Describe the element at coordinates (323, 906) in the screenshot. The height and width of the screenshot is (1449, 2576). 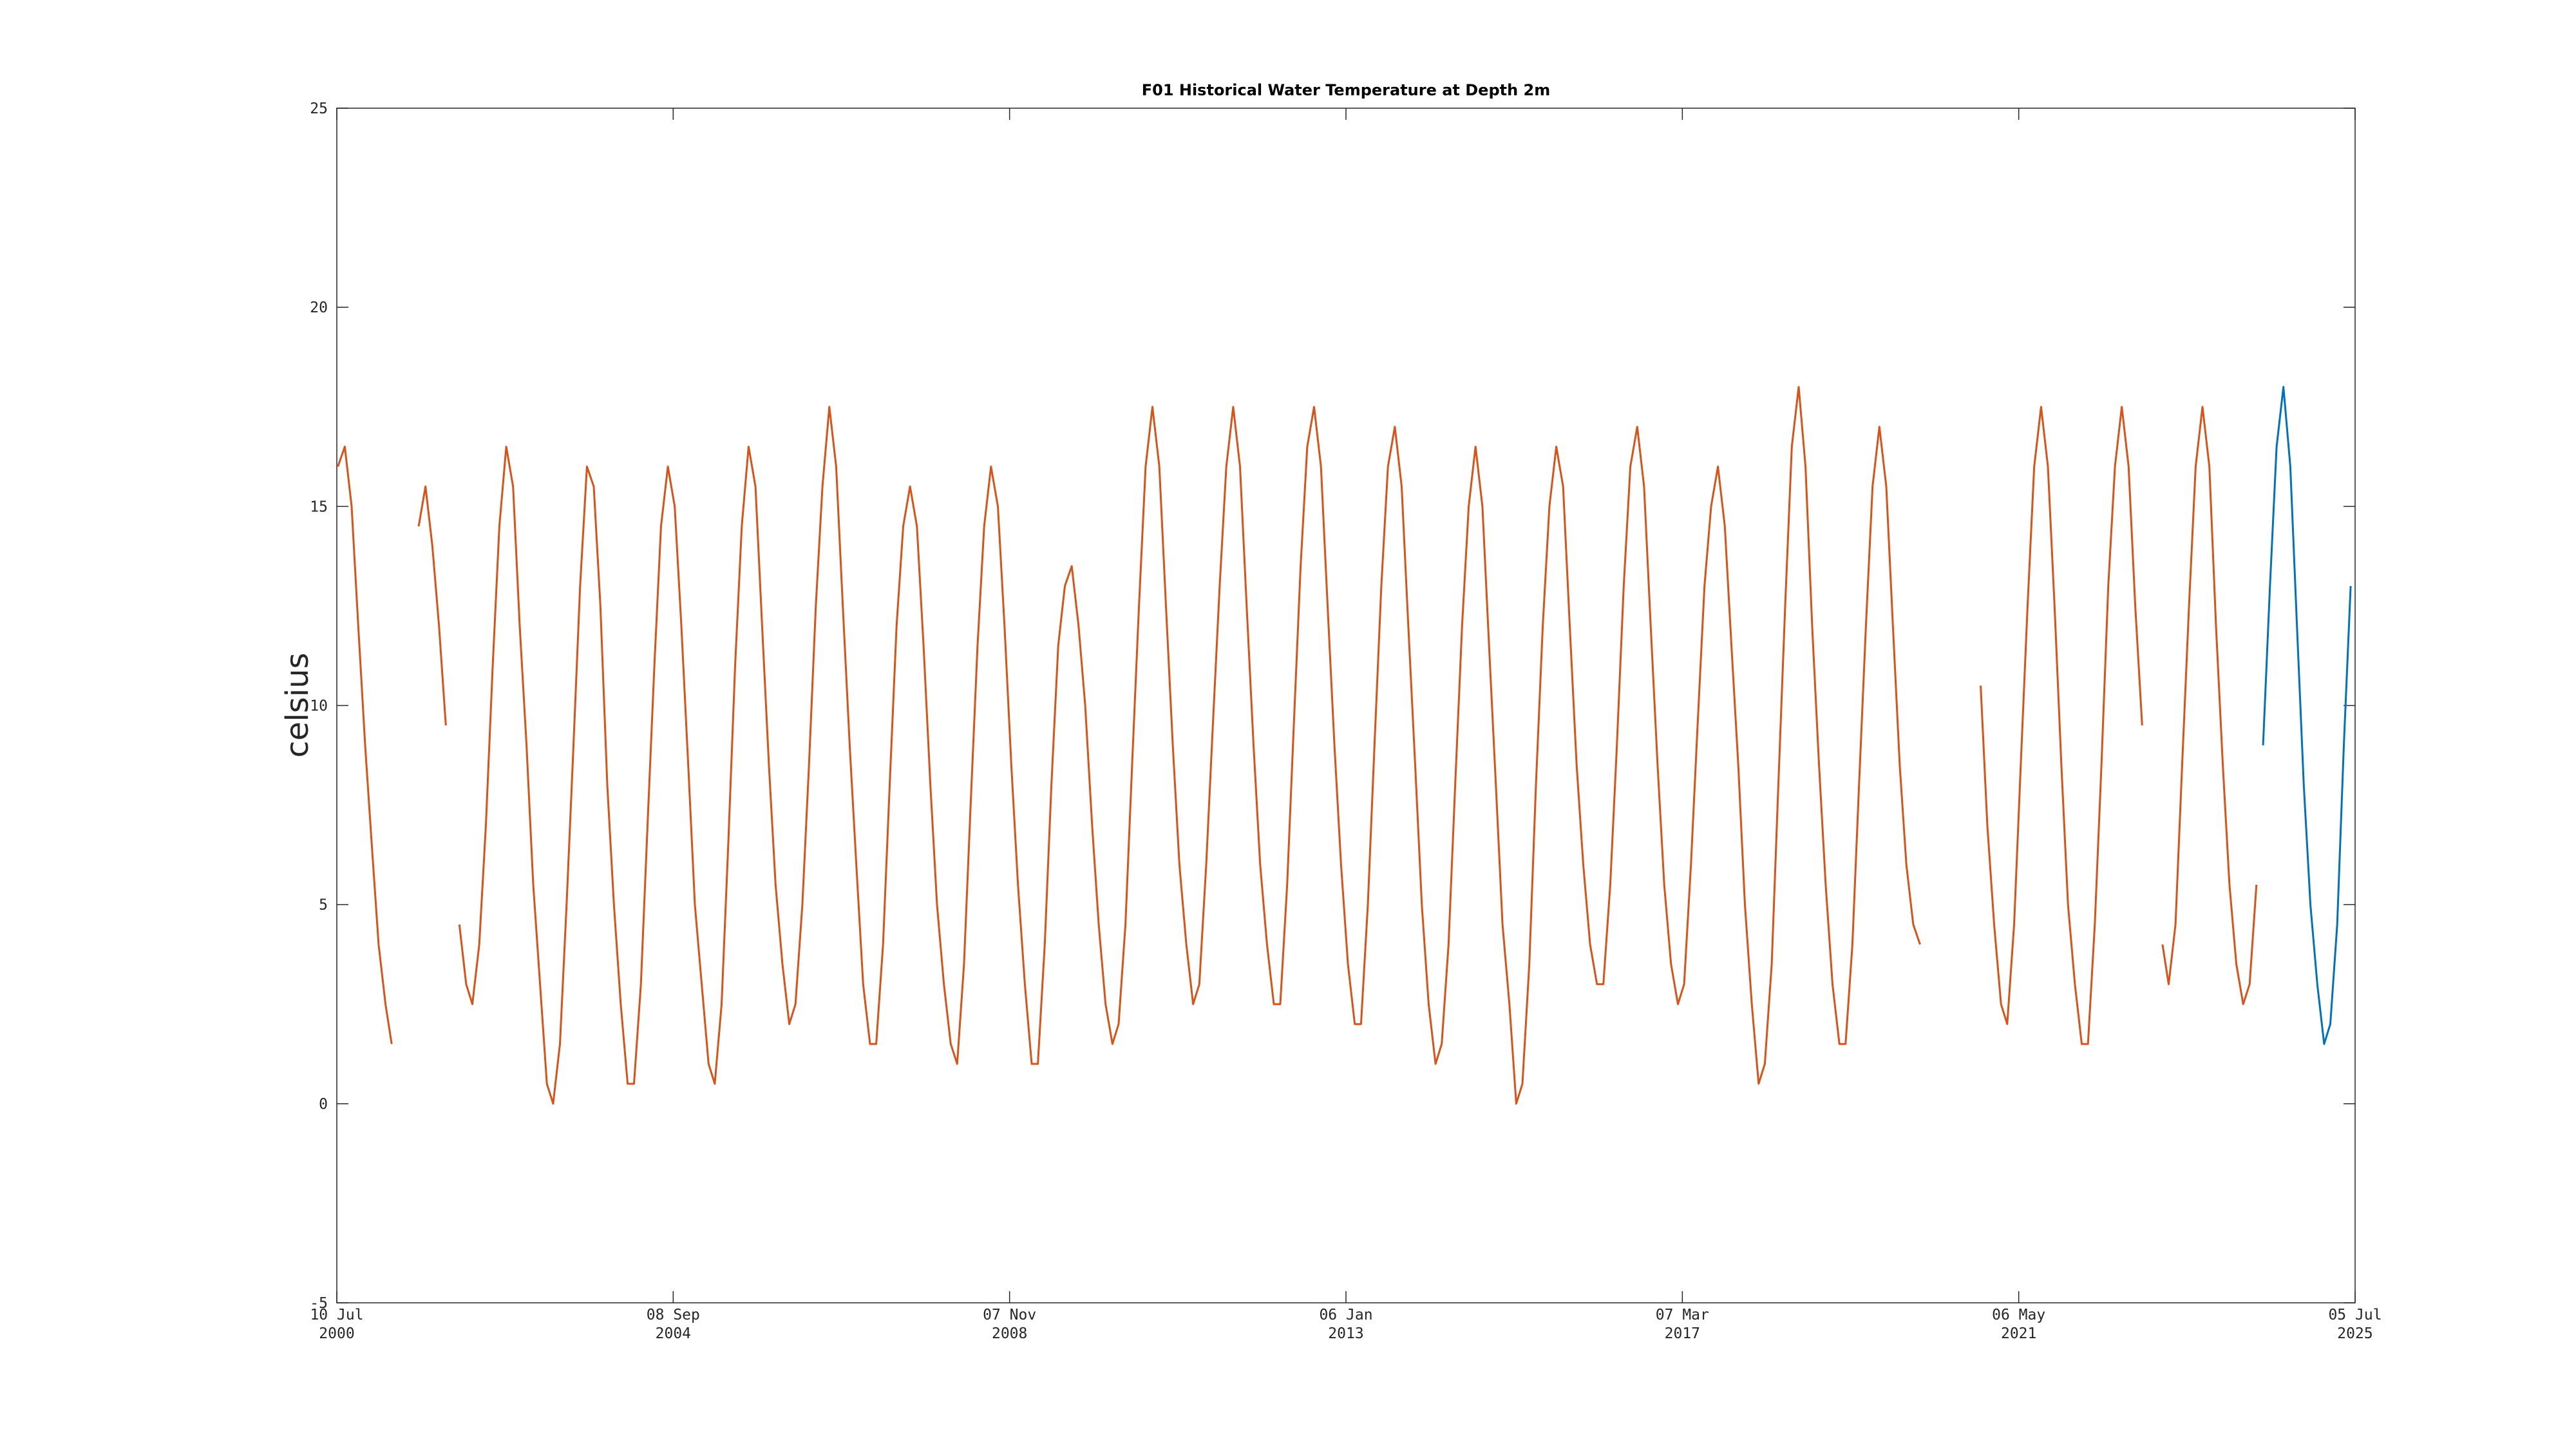
I see `y-tick-label: 5` at that location.